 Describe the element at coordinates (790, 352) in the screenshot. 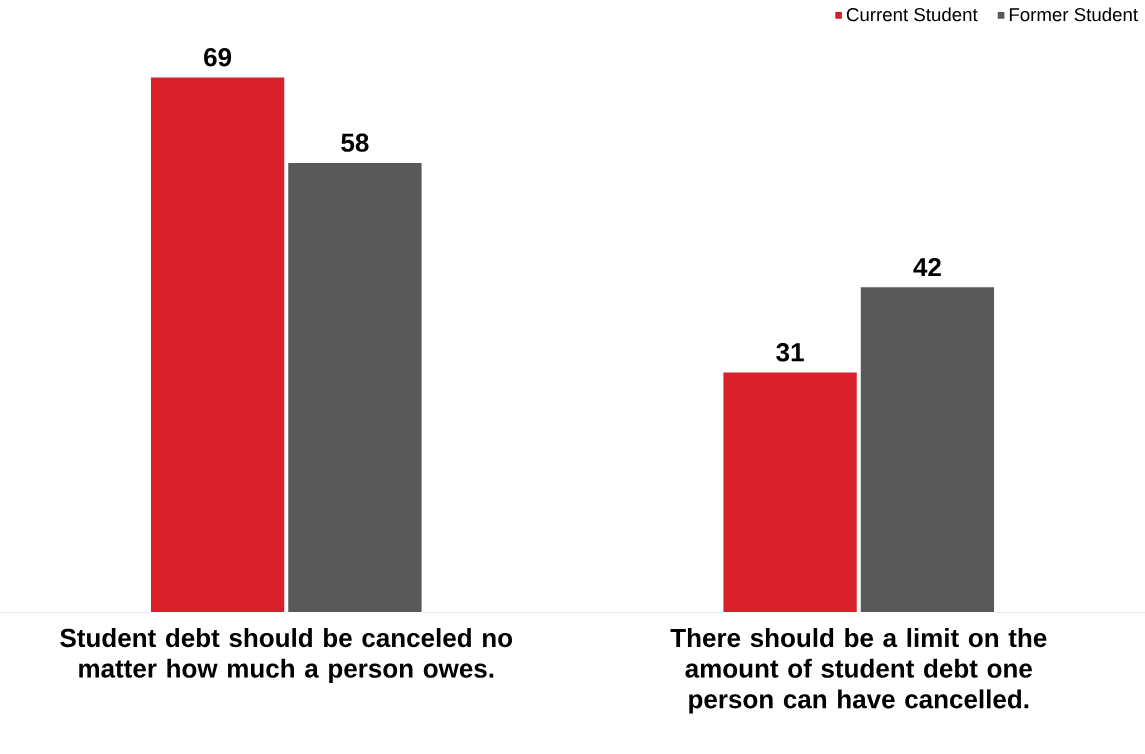

I see `data-label: 31` at that location.